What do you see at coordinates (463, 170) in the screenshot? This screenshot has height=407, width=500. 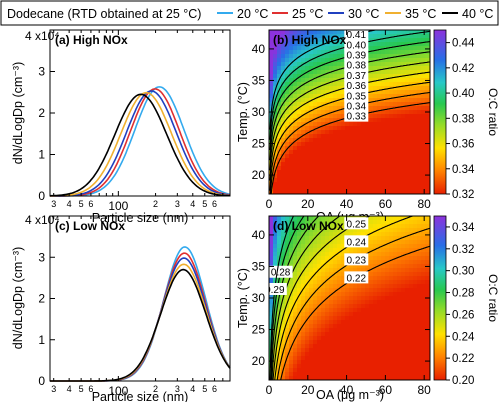 I see `colorbar-tick-label: 0.34` at bounding box center [463, 170].